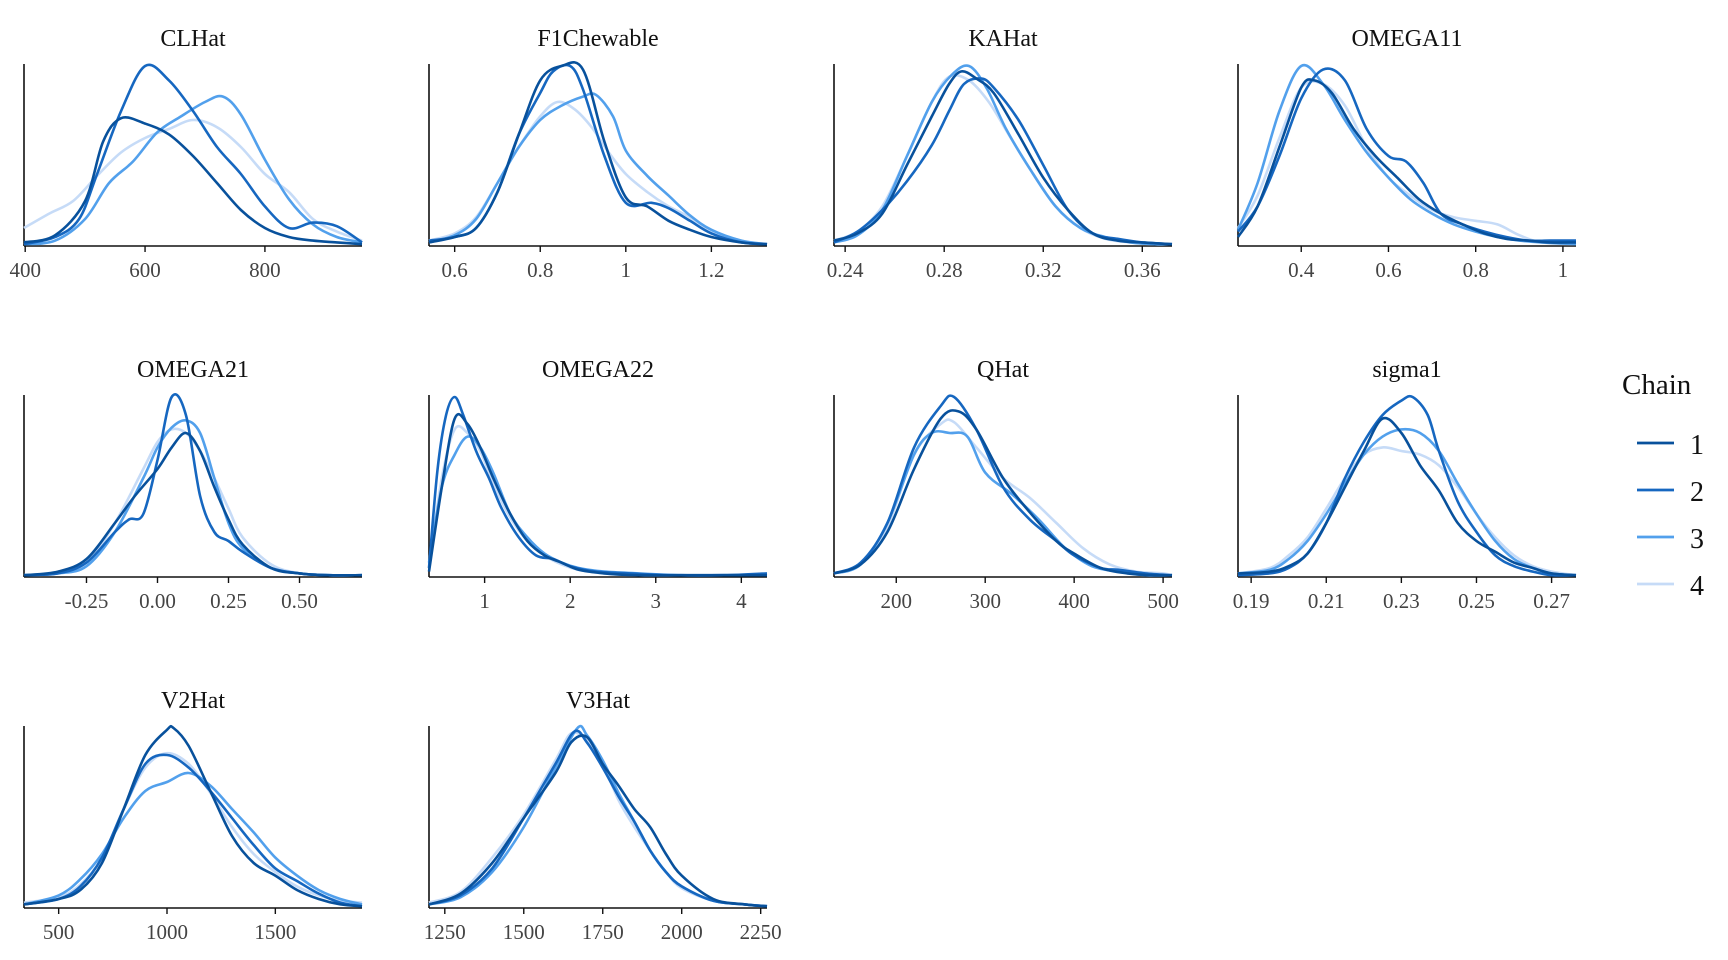 This screenshot has width=1728, height=960. Describe the element at coordinates (711, 270) in the screenshot. I see `x-tick-label: 1.2` at that location.